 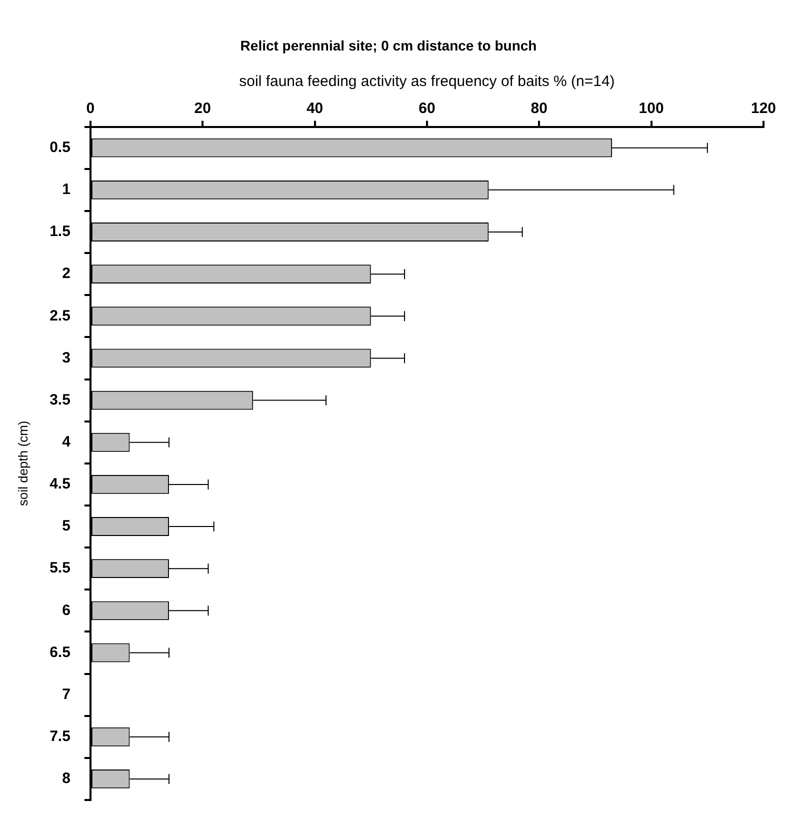 What do you see at coordinates (315, 108) in the screenshot?
I see `x-tick-label: 40` at bounding box center [315, 108].